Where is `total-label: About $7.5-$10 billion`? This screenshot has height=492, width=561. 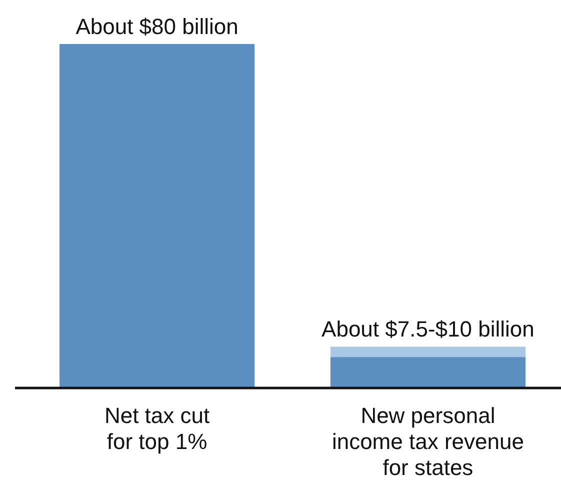
total-label: About $7.5-$10 billion is located at coordinates (428, 329).